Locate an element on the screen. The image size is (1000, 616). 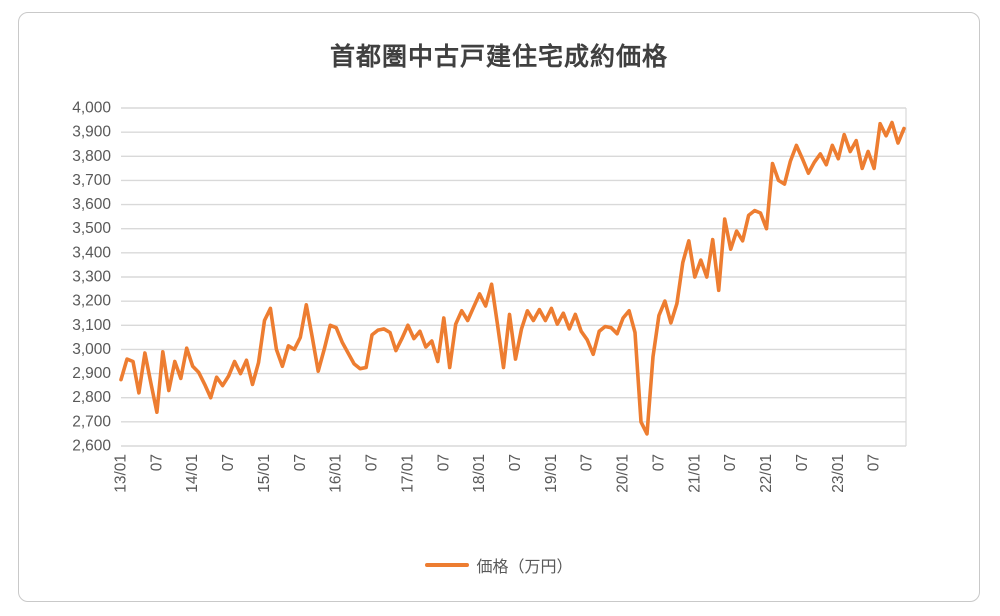
y-axis-label: 3,900 is located at coordinates (91, 132).